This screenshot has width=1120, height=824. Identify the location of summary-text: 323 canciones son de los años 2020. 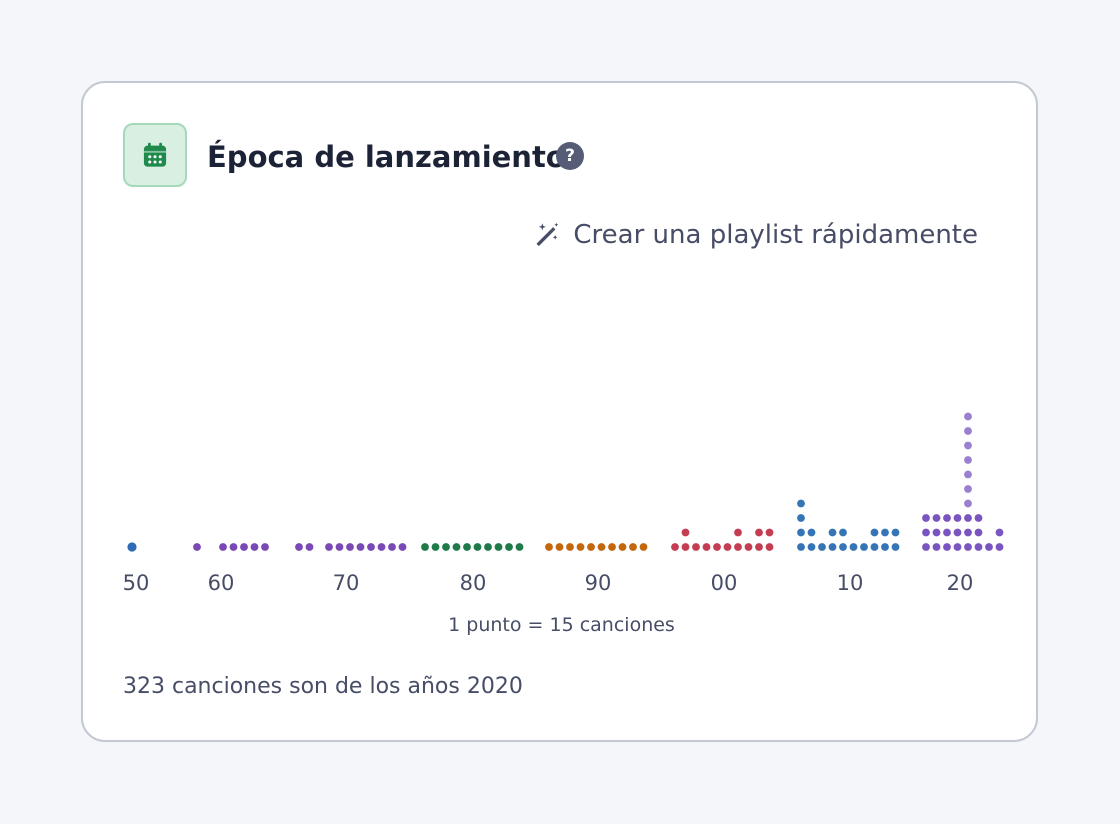
(323, 686).